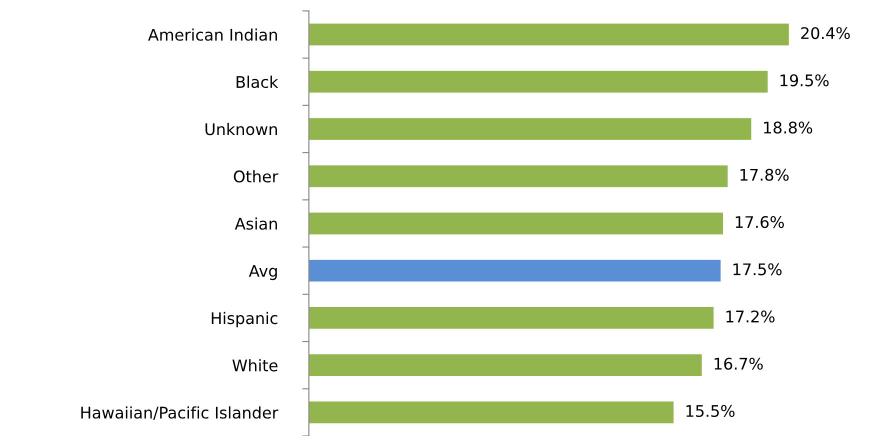  Describe the element at coordinates (255, 365) in the screenshot. I see `y-tick-label: White` at that location.